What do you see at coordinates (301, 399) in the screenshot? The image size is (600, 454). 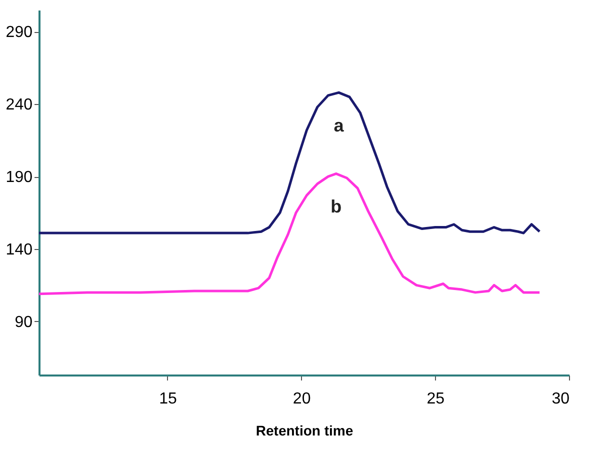 I see `x-tick-label: 20` at bounding box center [301, 399].